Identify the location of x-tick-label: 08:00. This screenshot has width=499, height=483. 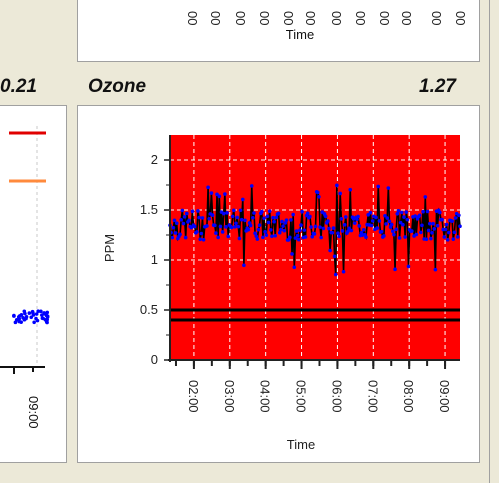
(408, 396).